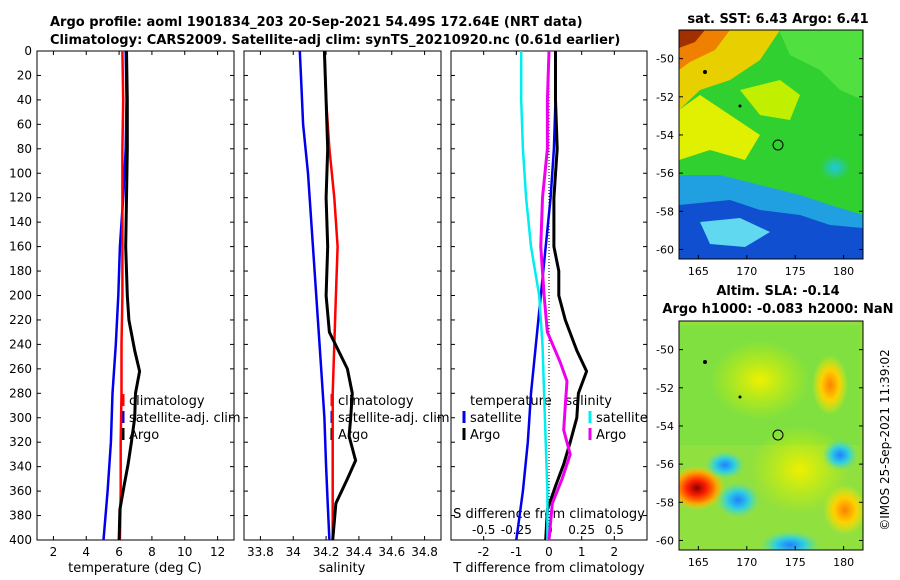 This screenshot has width=900, height=580. What do you see at coordinates (20, 247) in the screenshot?
I see `y-tick-label: 160` at bounding box center [20, 247].